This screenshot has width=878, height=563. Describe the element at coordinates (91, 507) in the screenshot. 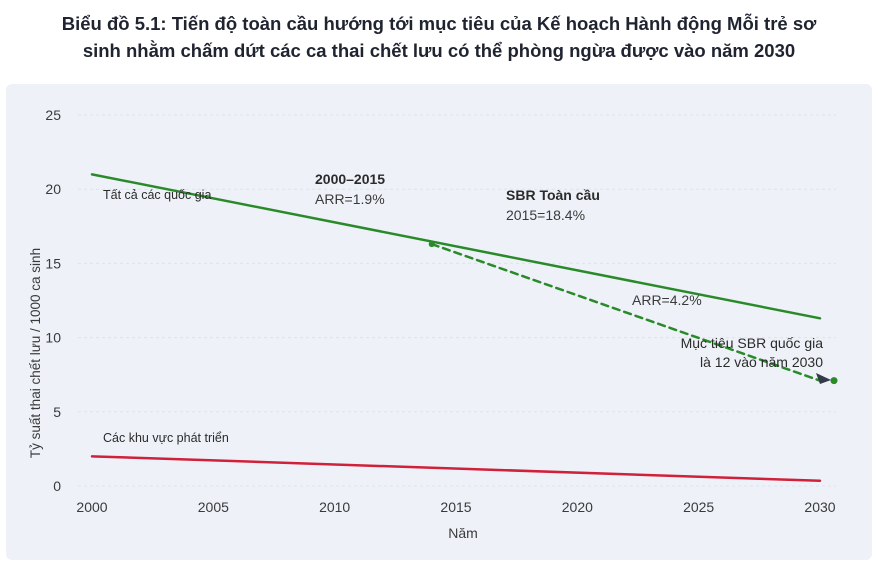

I see `x-tick-label-2000: 2000` at that location.